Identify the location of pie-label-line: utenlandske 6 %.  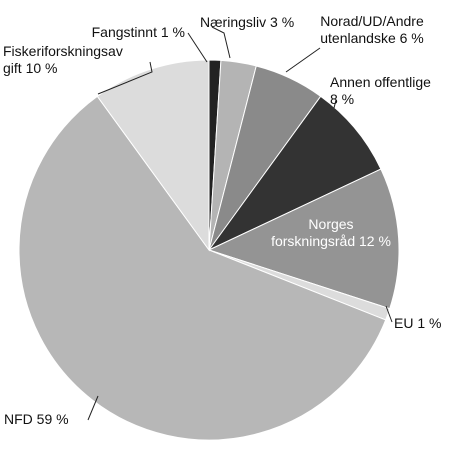
(372, 38).